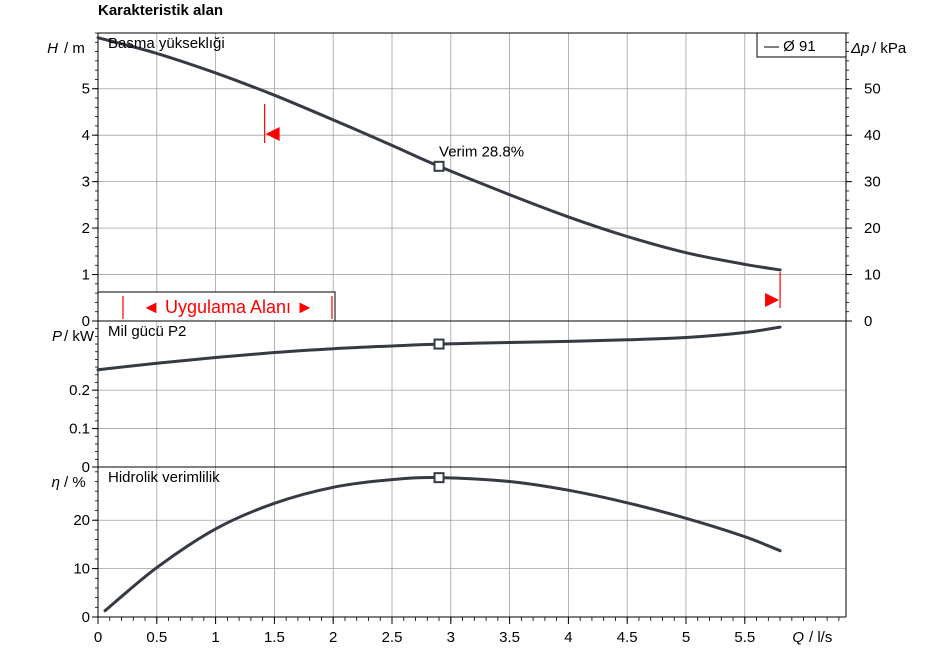 The height and width of the screenshot is (659, 934). Describe the element at coordinates (872, 89) in the screenshot. I see `y2-tick-label: 50` at that location.